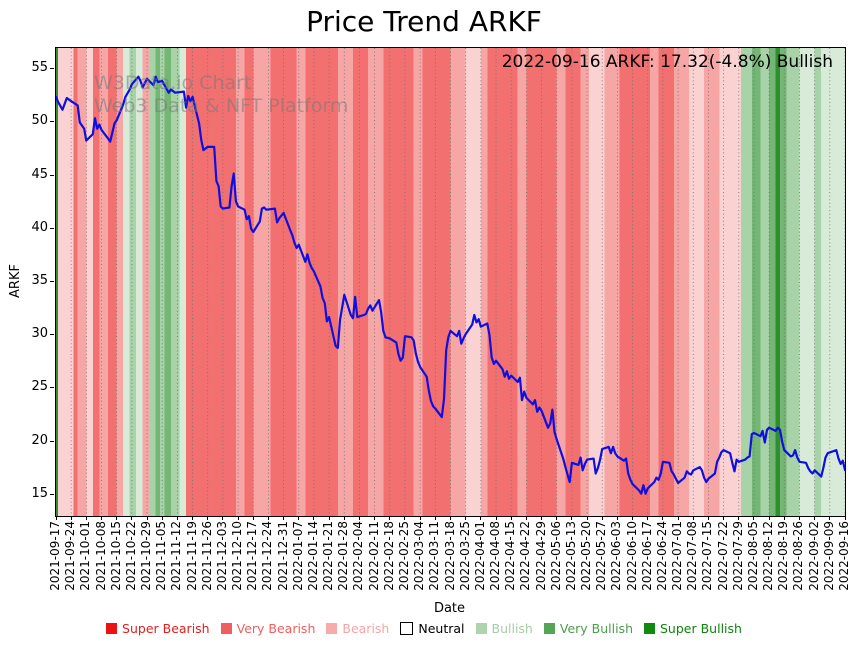 The height and width of the screenshot is (646, 848). Describe the element at coordinates (70, 556) in the screenshot. I see `x-tick-label: 2021-09-24` at that location.